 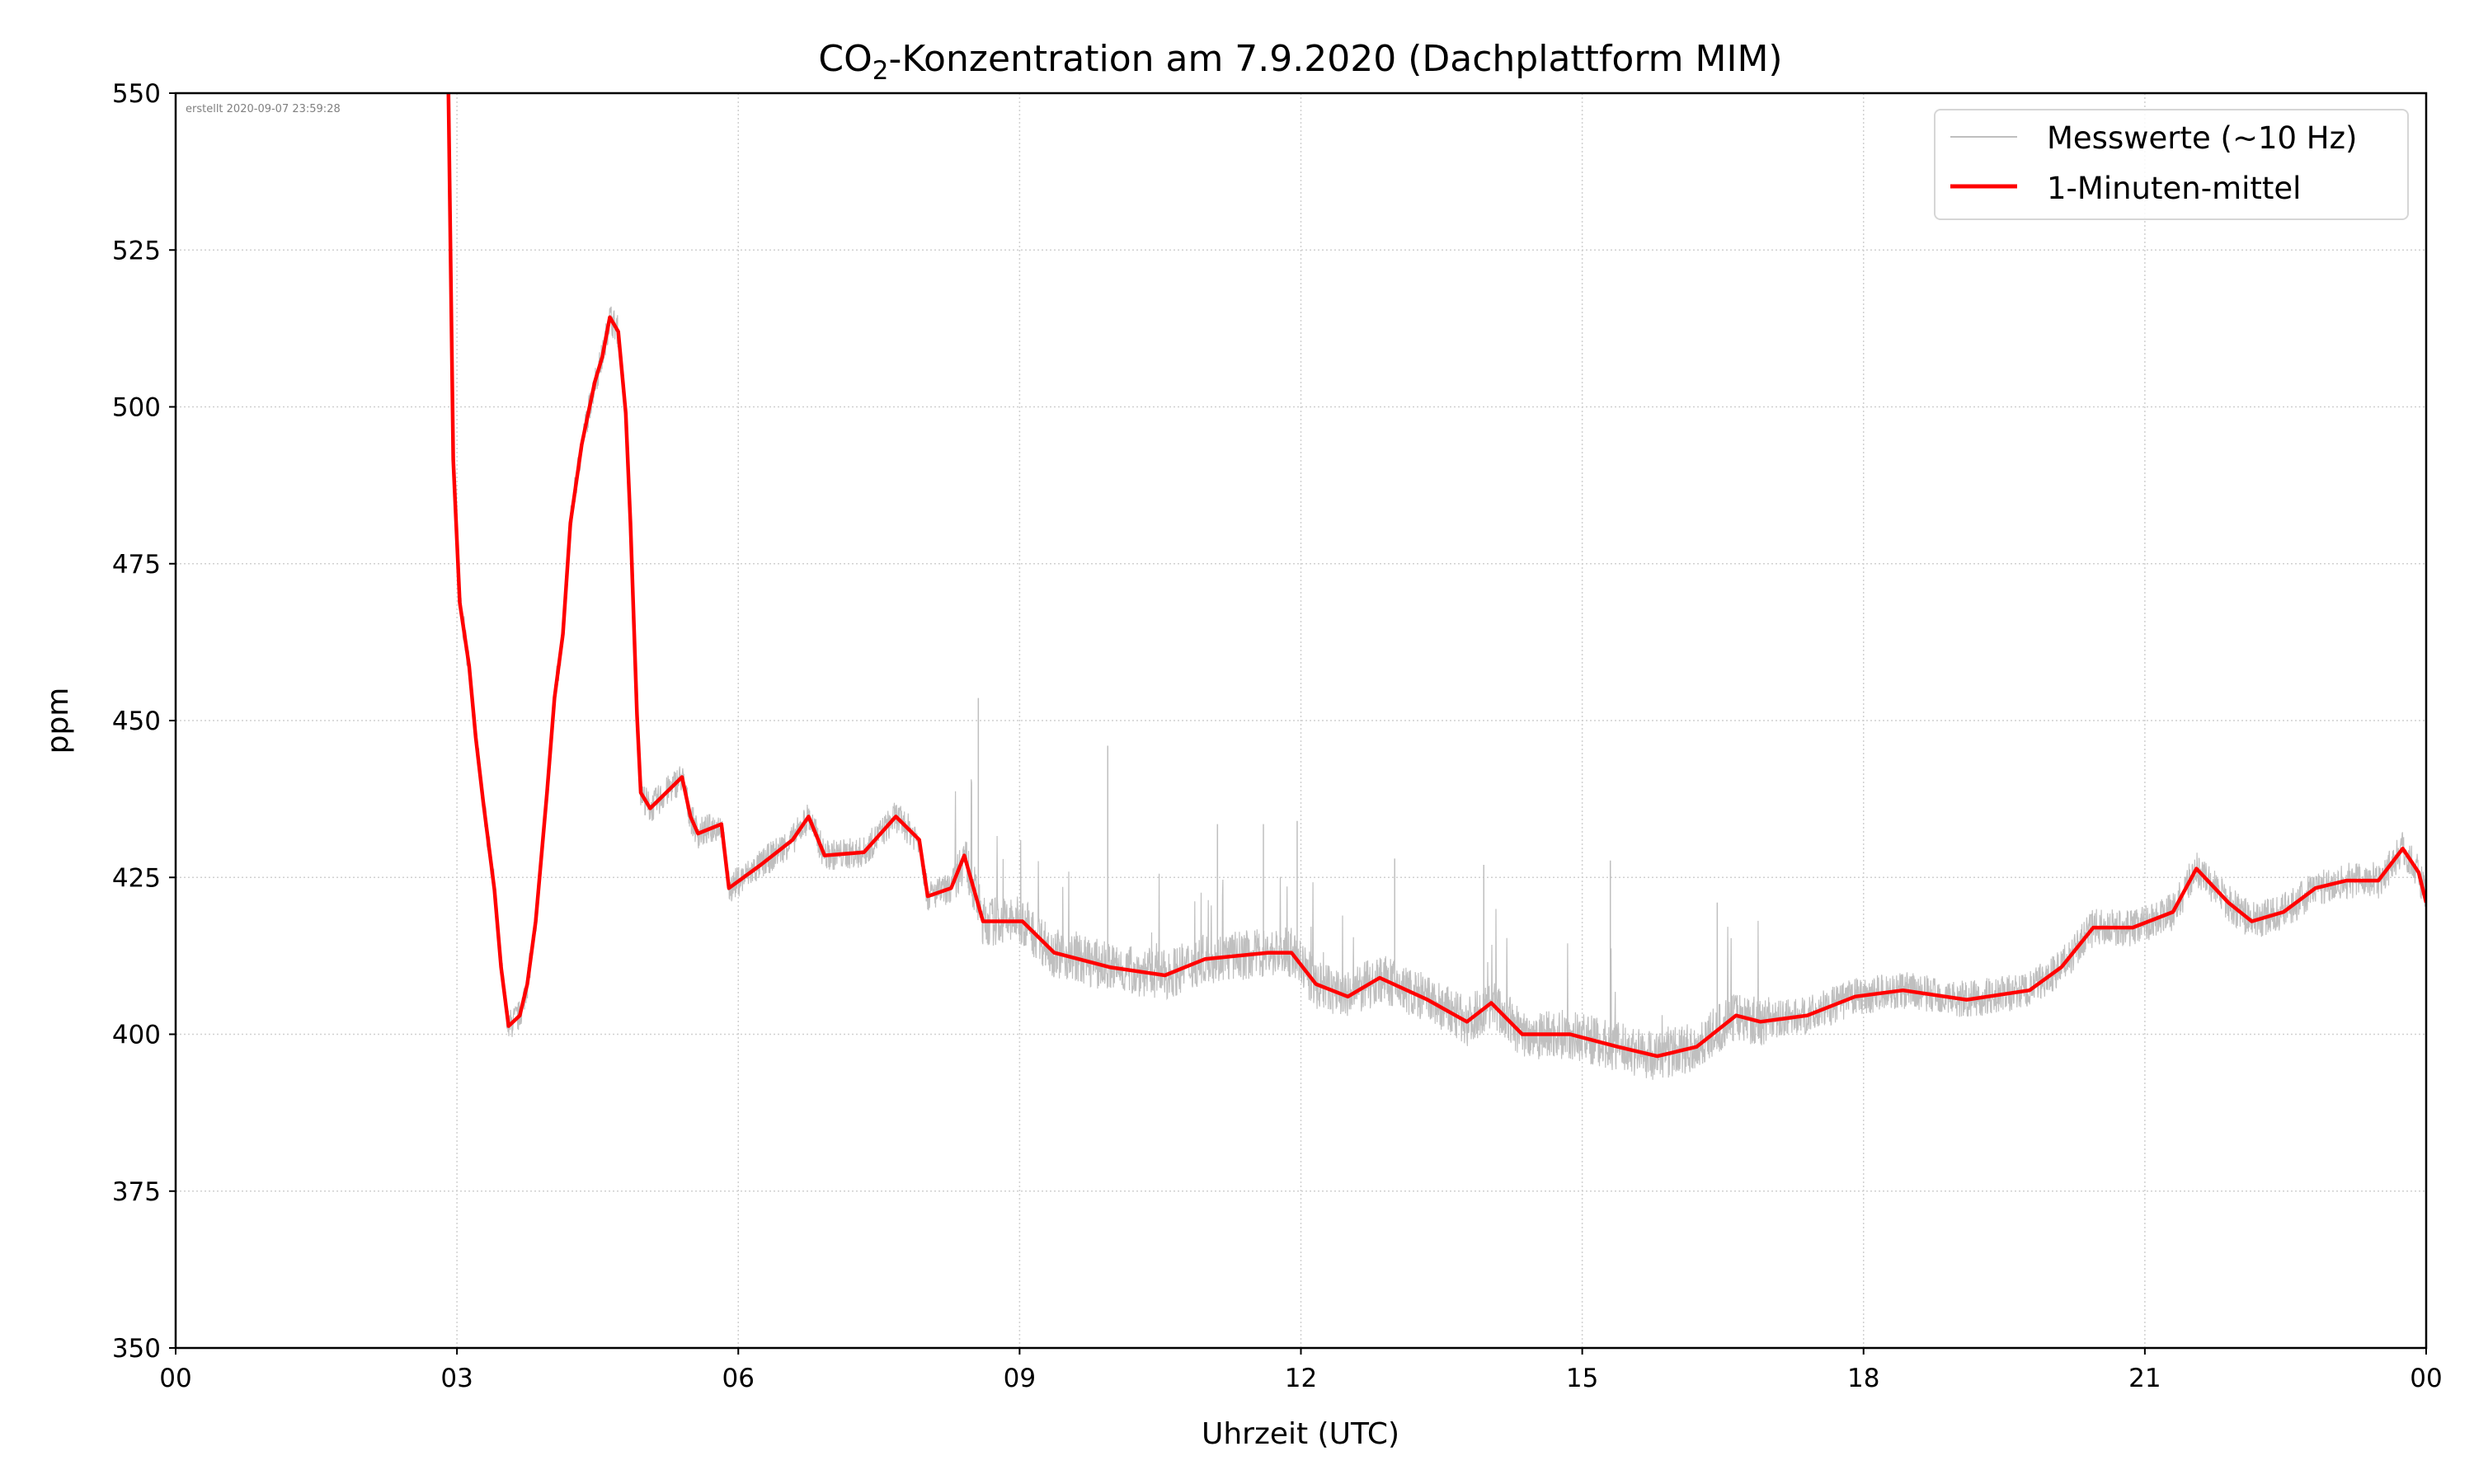 What do you see at coordinates (136, 1192) in the screenshot?
I see `y-tick-label: 375` at bounding box center [136, 1192].